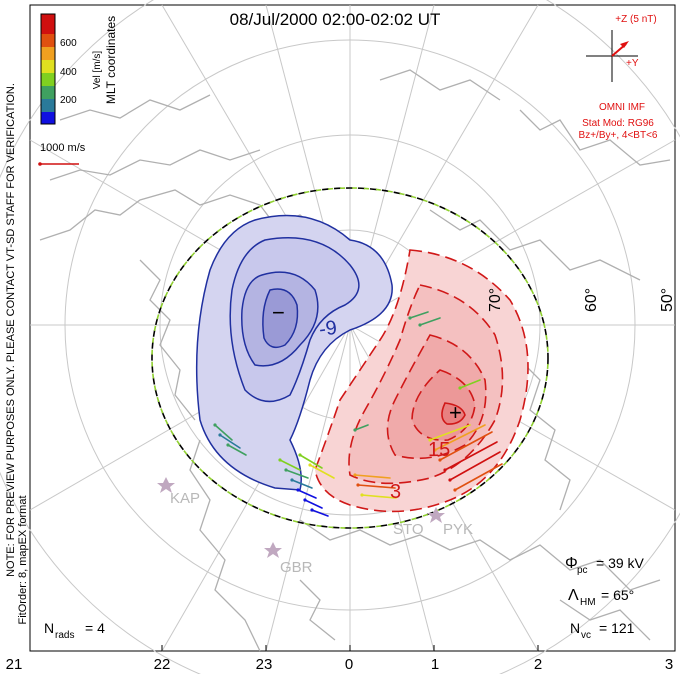 The image size is (680, 674). I want to click on station-markers, so click(301, 517).